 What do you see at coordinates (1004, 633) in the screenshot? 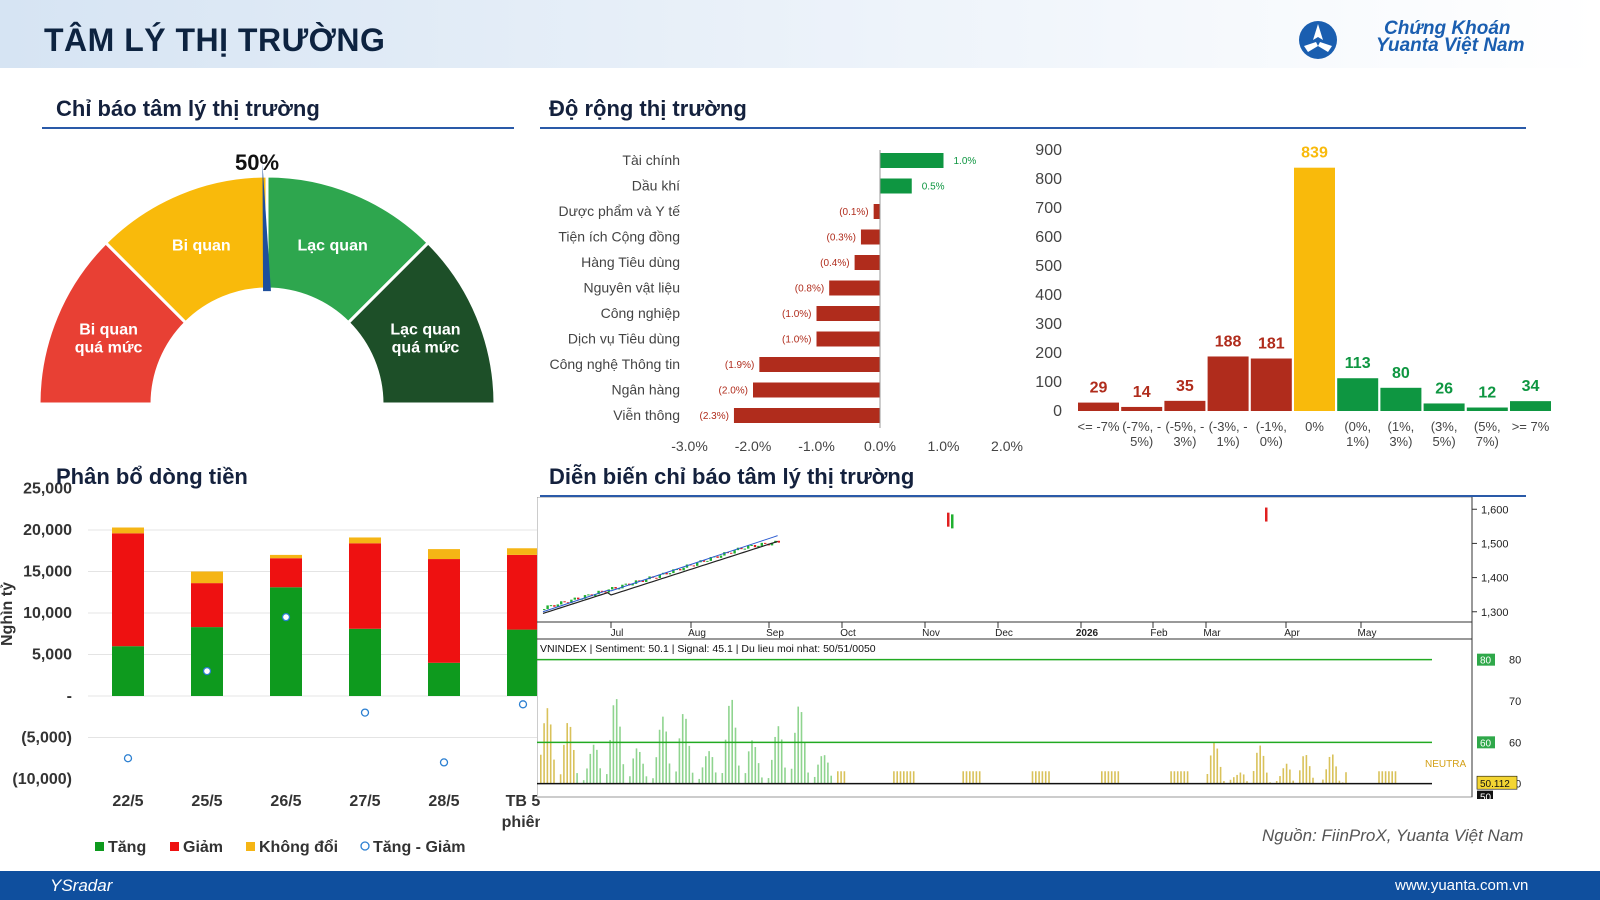
I see `price-month-label: Dec` at bounding box center [1004, 633].